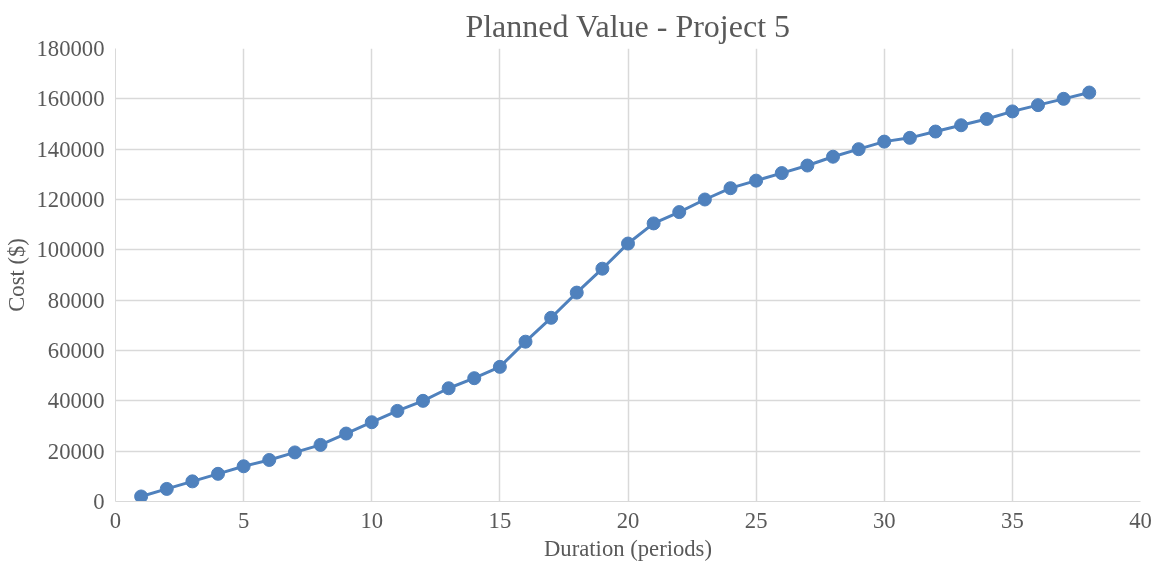 This screenshot has width=1174, height=567. I want to click on x-tick-label: 10, so click(372, 520).